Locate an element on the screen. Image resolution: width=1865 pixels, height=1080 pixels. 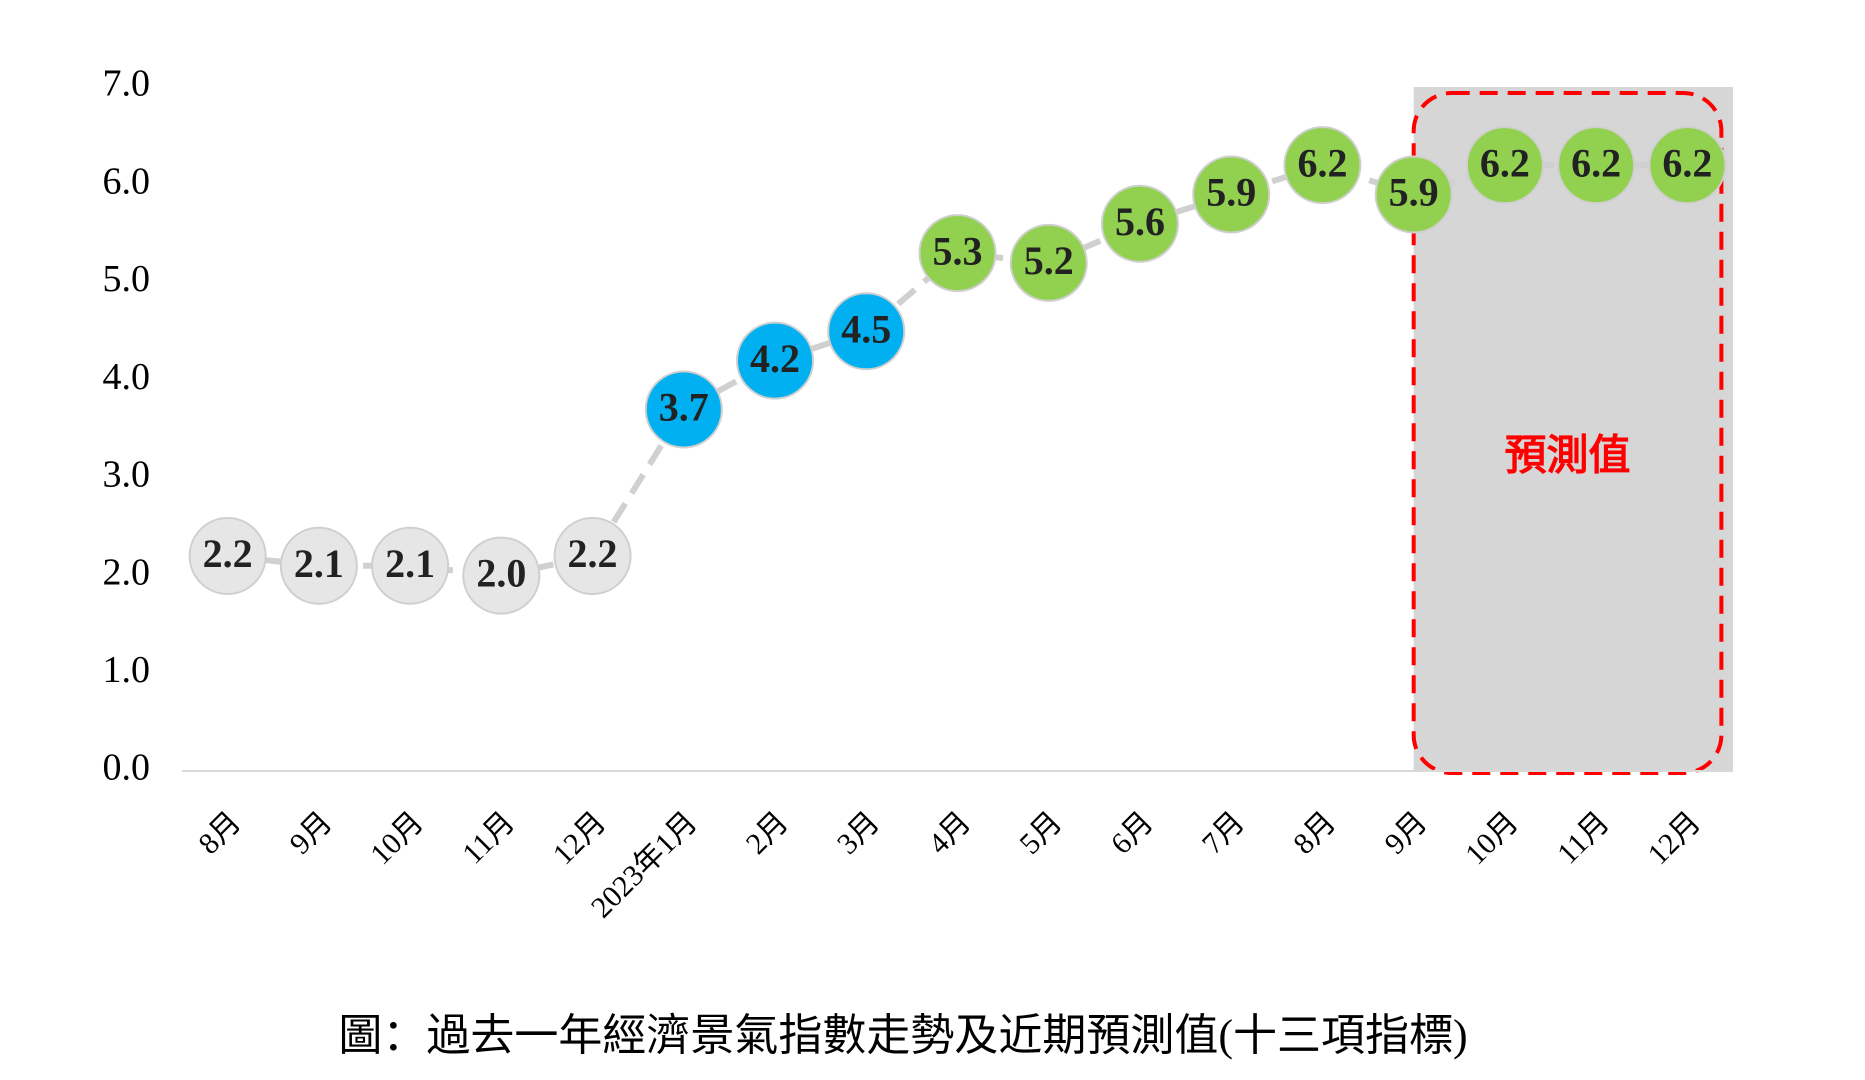
forecast-label: 預測值 is located at coordinates (1568, 456).